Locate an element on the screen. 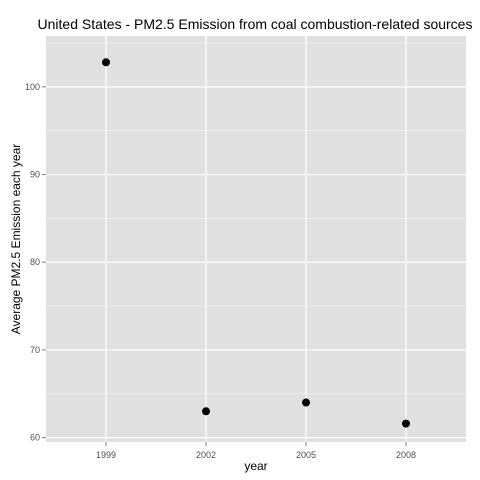  tick-label-y-80: 80 is located at coordinates (35, 262).